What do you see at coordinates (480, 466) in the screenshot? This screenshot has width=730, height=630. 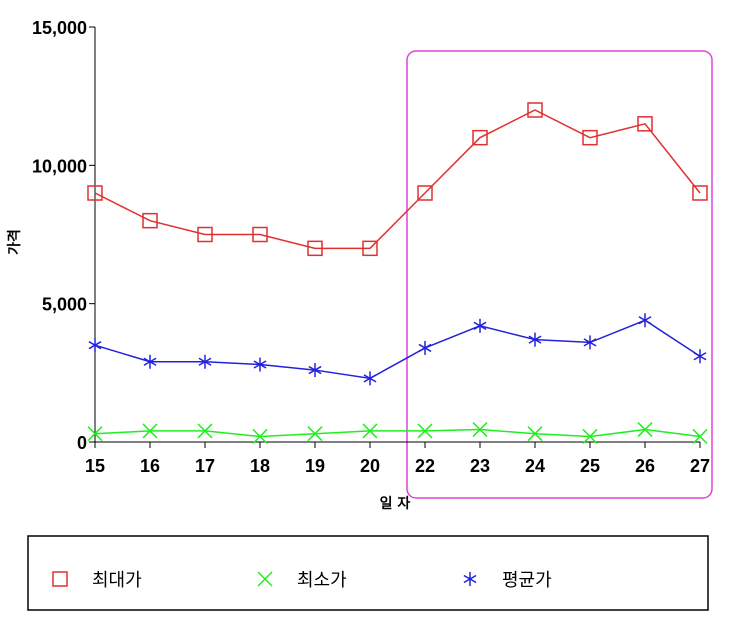 I see `x-tick-label: 23` at bounding box center [480, 466].